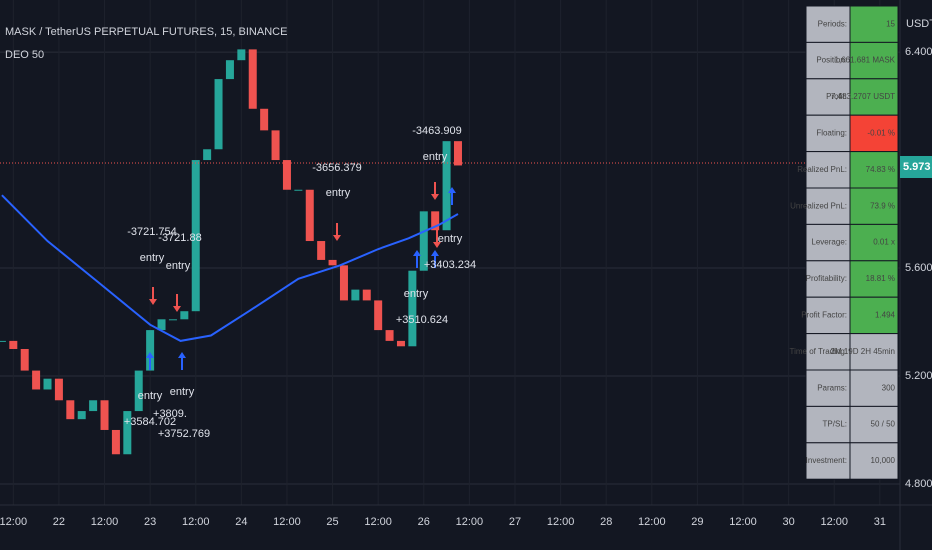  What do you see at coordinates (337, 168) in the screenshot?
I see `annotation: -3656.379` at bounding box center [337, 168].